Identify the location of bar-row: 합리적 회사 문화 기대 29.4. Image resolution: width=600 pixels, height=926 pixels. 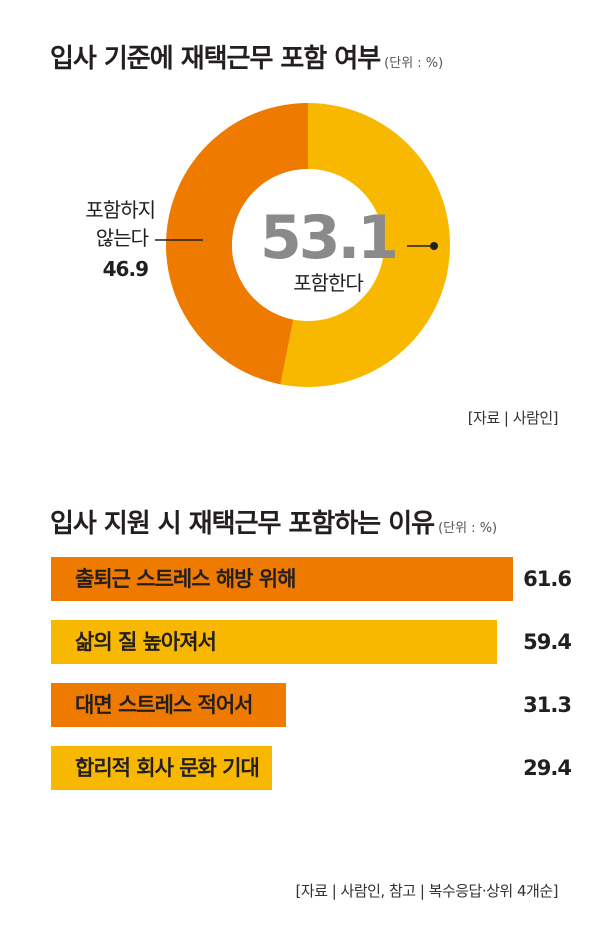
(311, 768).